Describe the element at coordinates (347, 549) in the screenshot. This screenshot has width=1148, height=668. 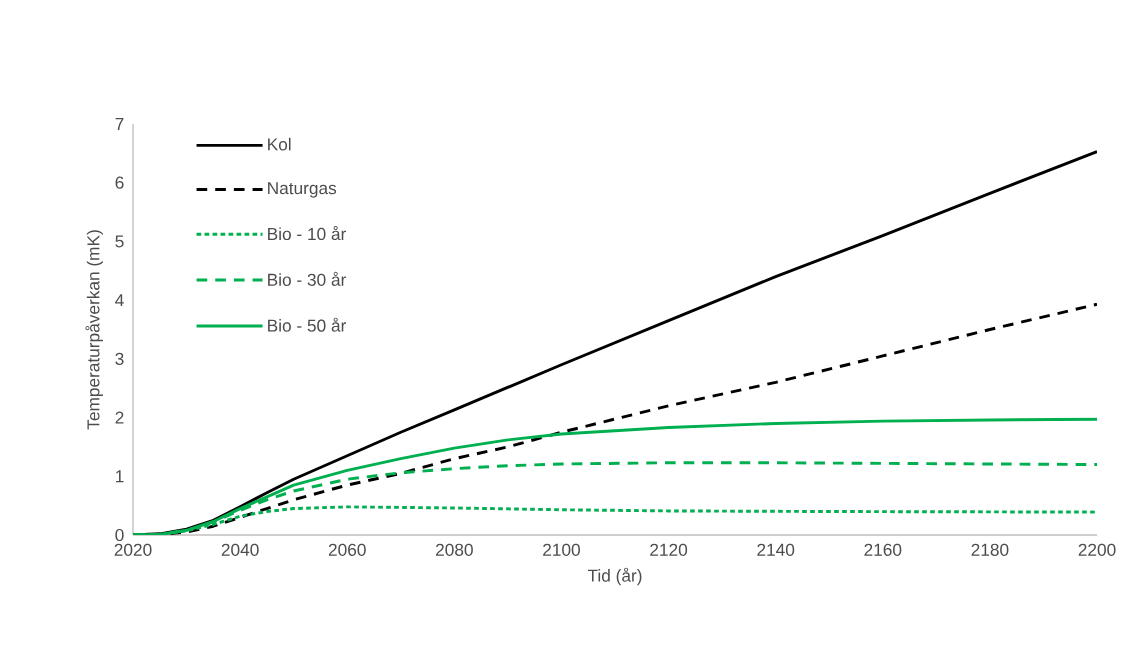
I see `x-tick-label: 2060` at that location.